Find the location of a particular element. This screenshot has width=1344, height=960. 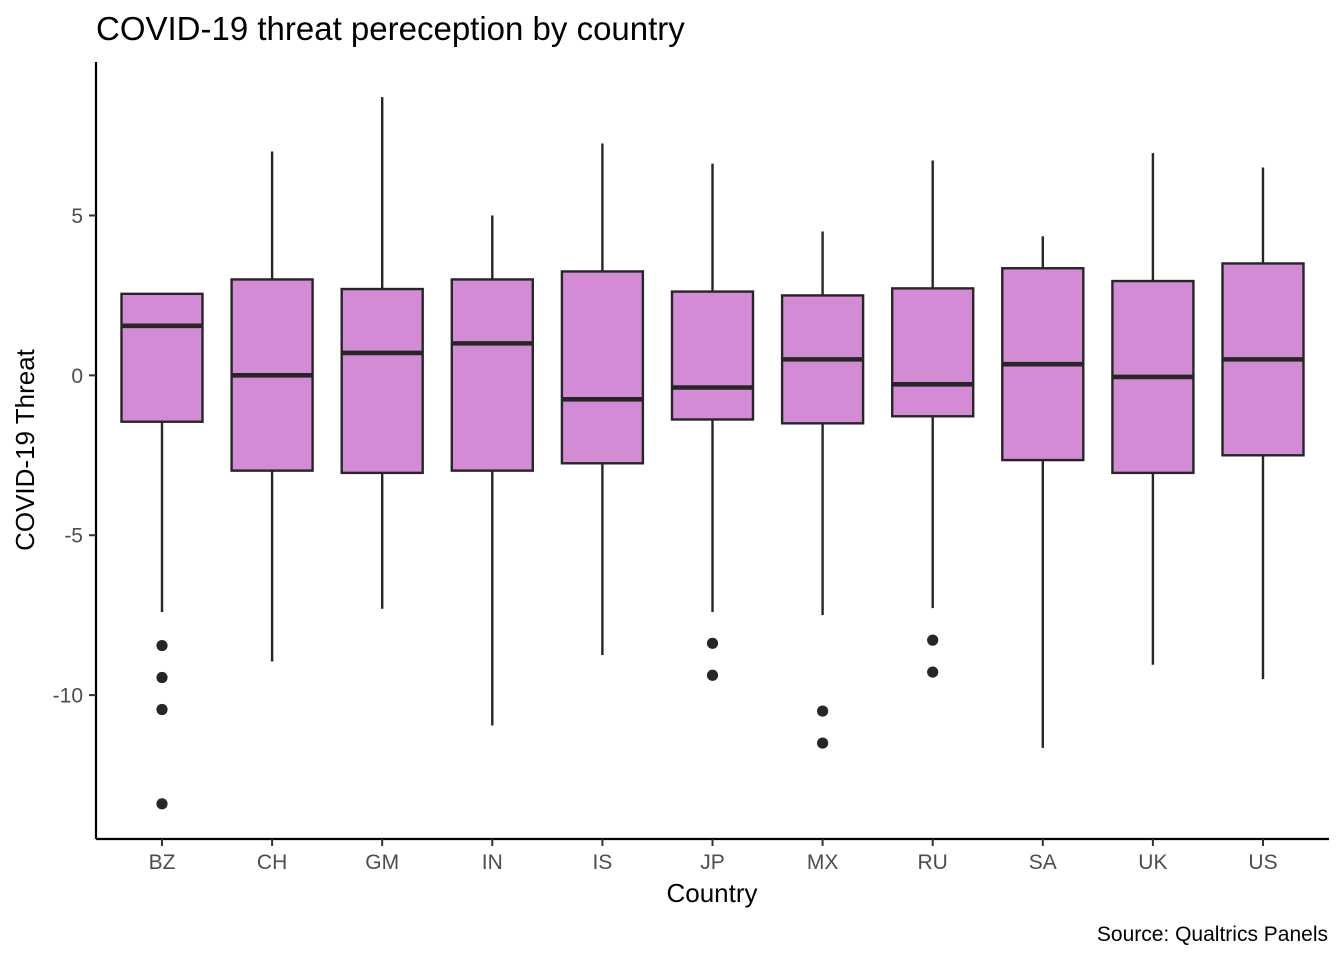

box-mx is located at coordinates (822, 490).